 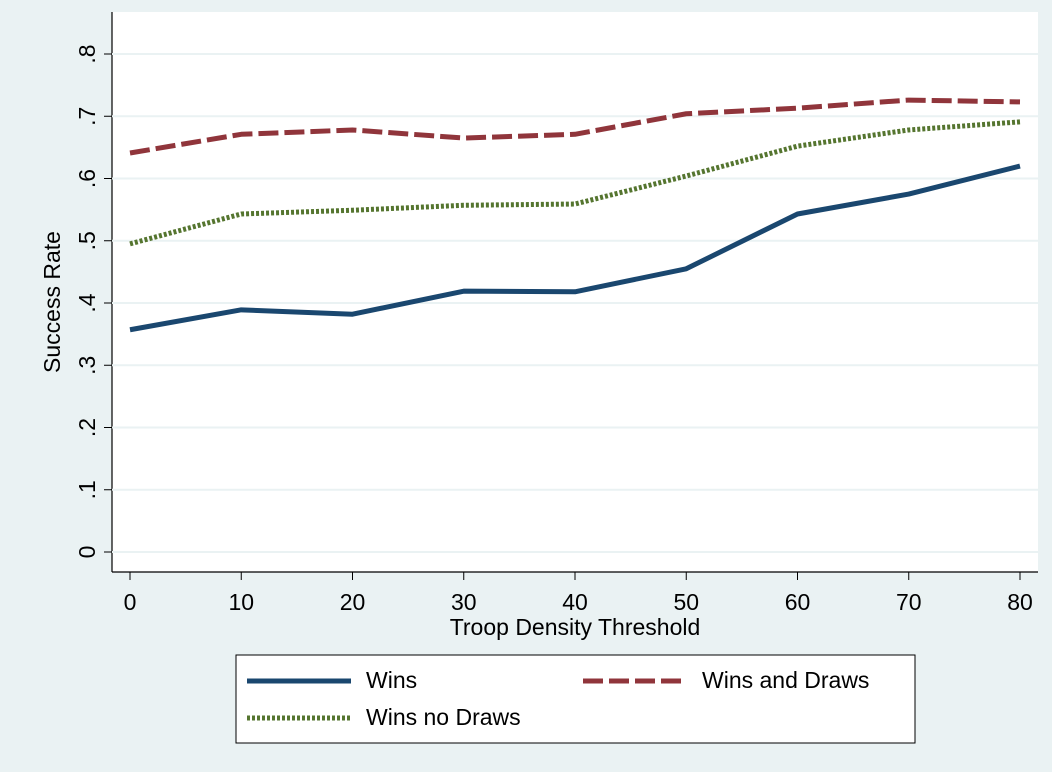 What do you see at coordinates (87, 552) in the screenshot?
I see `y-tick-label: 0` at bounding box center [87, 552].